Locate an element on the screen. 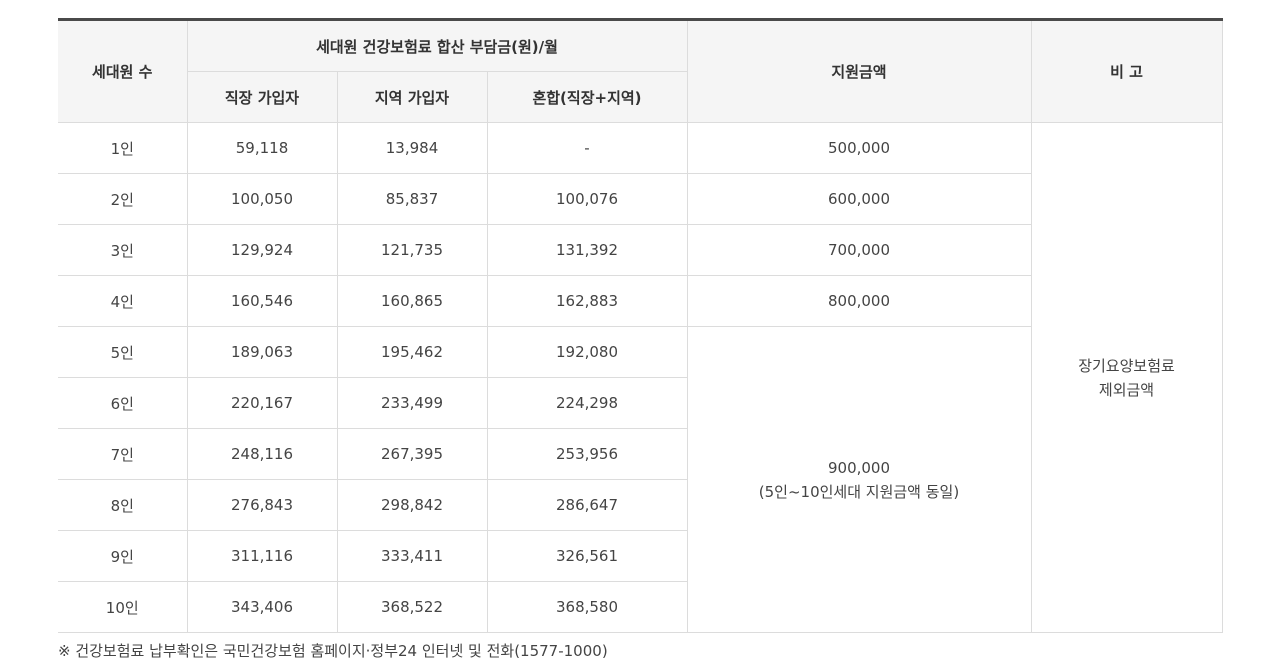 The image size is (1285, 665). header-regional-subscriber: 지역 가입자 is located at coordinates (412, 97).